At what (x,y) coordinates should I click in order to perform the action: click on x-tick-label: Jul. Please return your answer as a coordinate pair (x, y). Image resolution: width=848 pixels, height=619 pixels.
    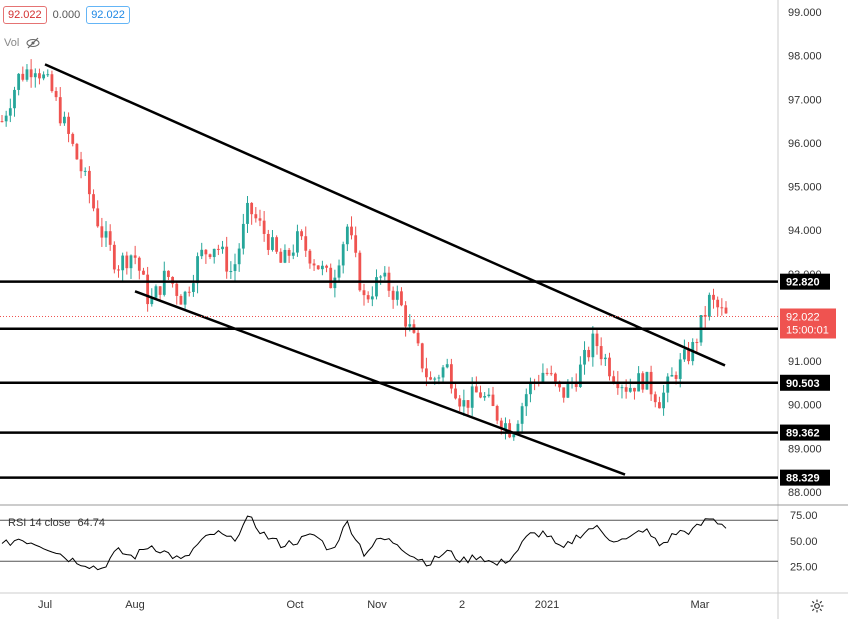
    Looking at the image, I should click on (45, 605).